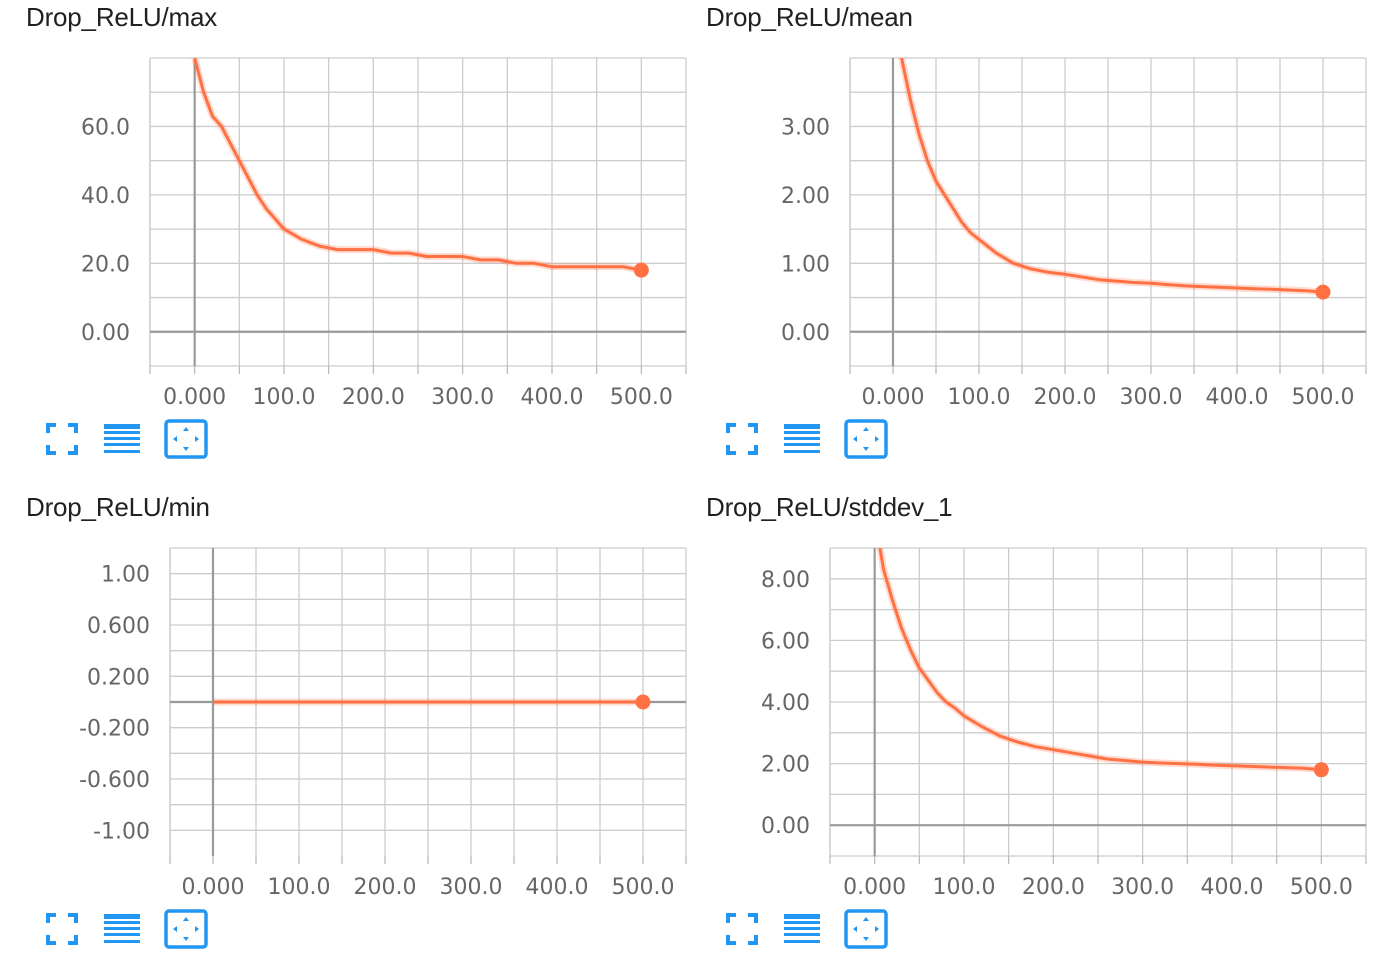 This screenshot has width=1383, height=965. What do you see at coordinates (785, 580) in the screenshot?
I see `y-tick-label: 8.00` at bounding box center [785, 580].